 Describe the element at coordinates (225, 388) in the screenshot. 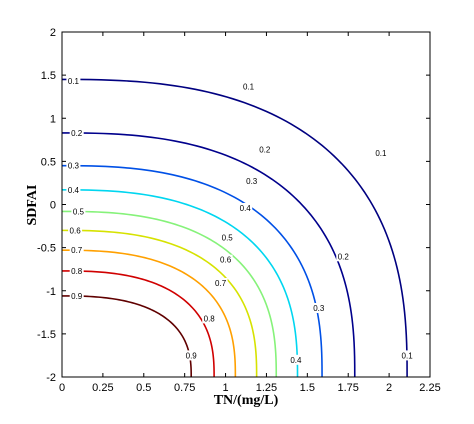

I see `x-tick-label: 1` at that location.